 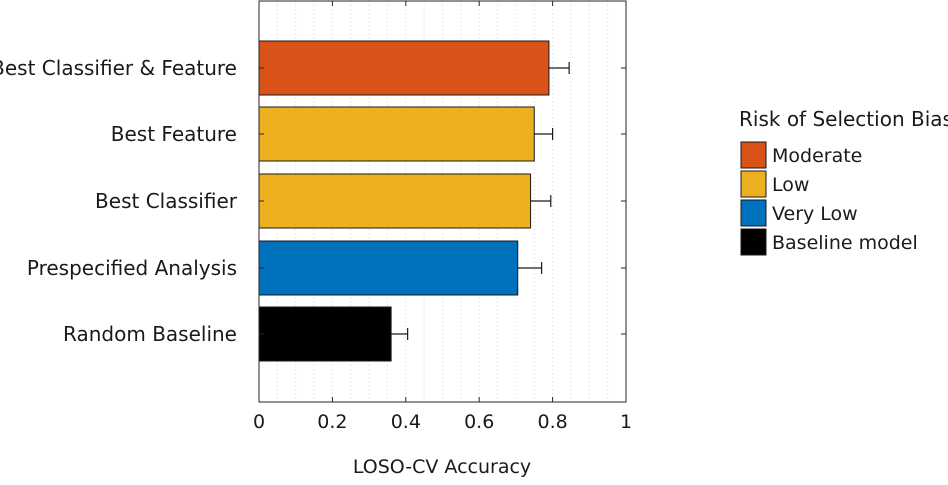 I want to click on category-label: Best Classifier & Feature, so click(x=118, y=68).